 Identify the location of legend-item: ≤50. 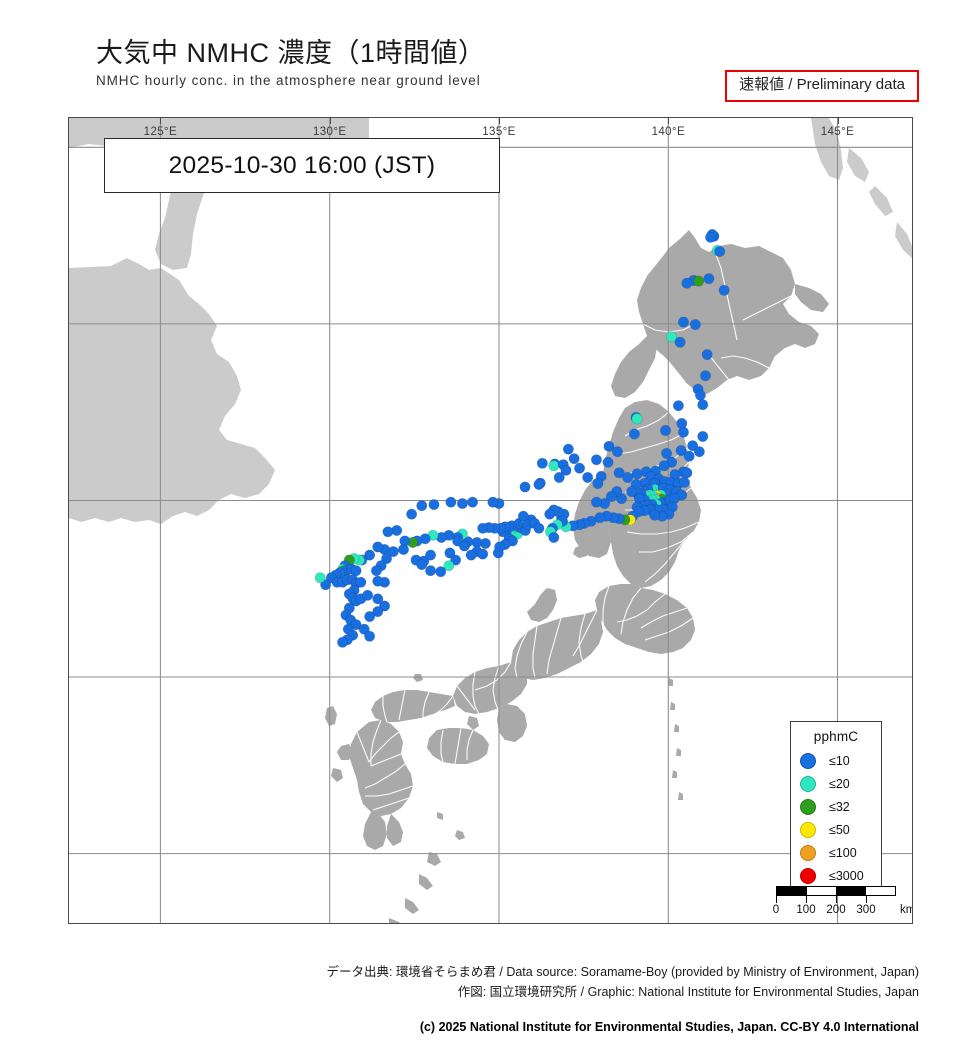
(836, 829).